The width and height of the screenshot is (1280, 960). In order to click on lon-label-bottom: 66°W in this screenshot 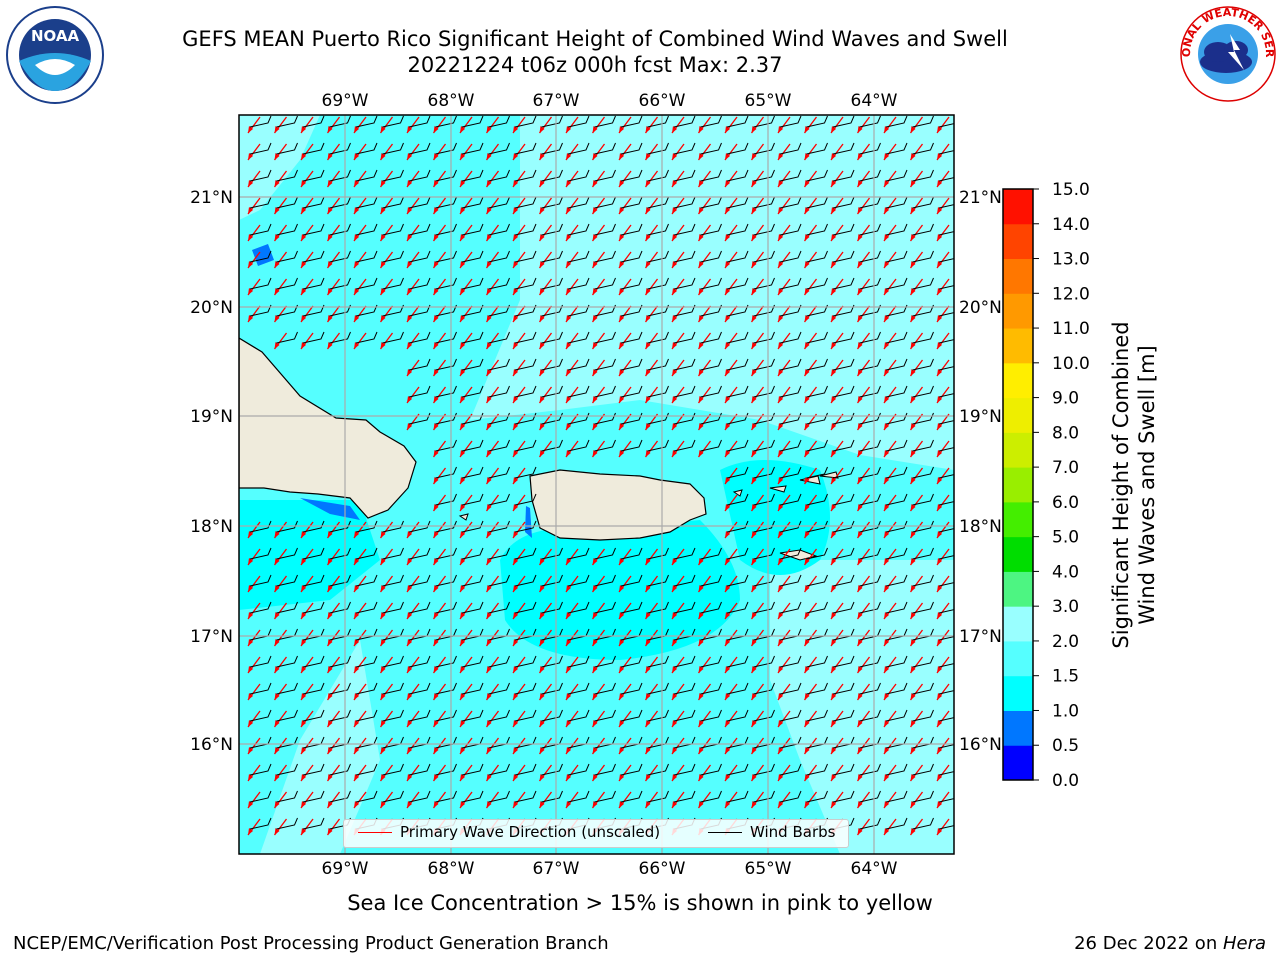, I will do `click(662, 869)`.